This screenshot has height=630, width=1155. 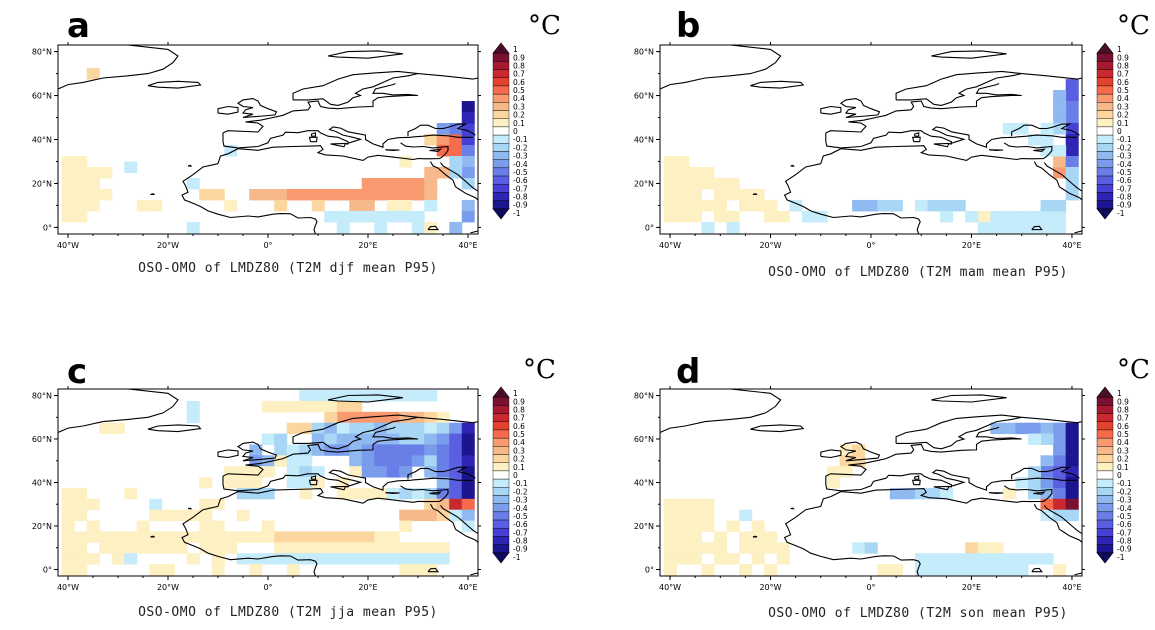 What do you see at coordinates (501, 214) in the screenshot?
I see `colorbar-arrow-bottom` at bounding box center [501, 214].